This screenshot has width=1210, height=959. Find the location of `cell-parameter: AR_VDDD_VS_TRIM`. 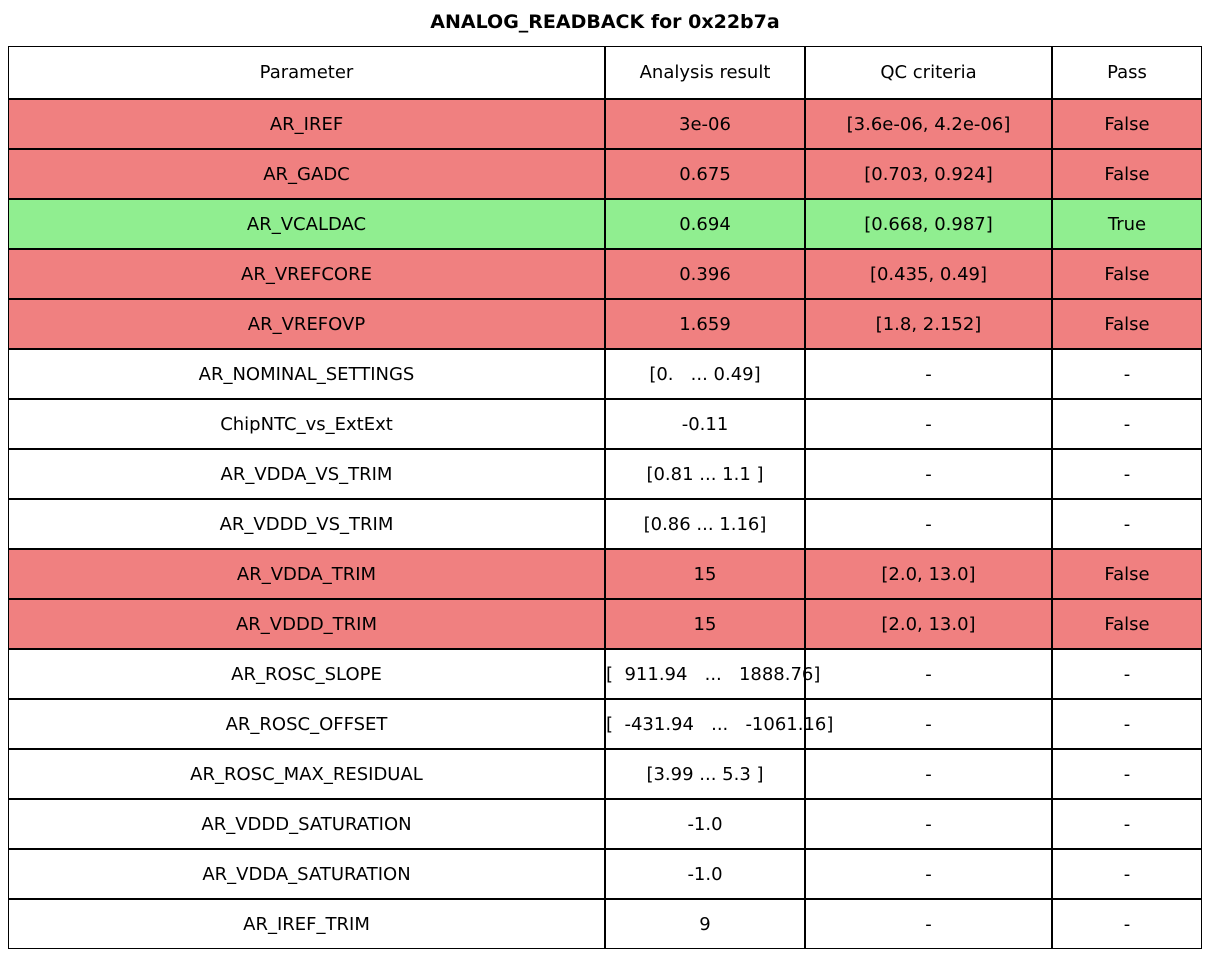

cell-parameter: AR_VDDD_VS_TRIM is located at coordinates (306, 524).